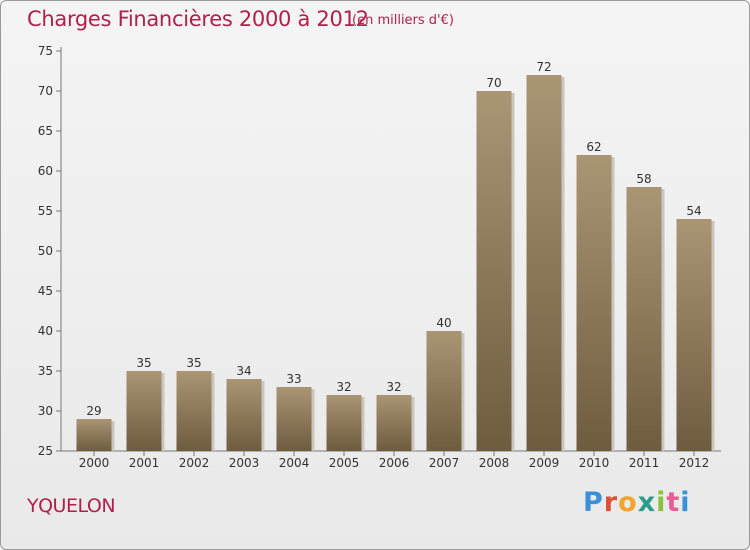 This screenshot has height=550, width=750. What do you see at coordinates (45, 91) in the screenshot?
I see `y-tick-label: 70` at bounding box center [45, 91].